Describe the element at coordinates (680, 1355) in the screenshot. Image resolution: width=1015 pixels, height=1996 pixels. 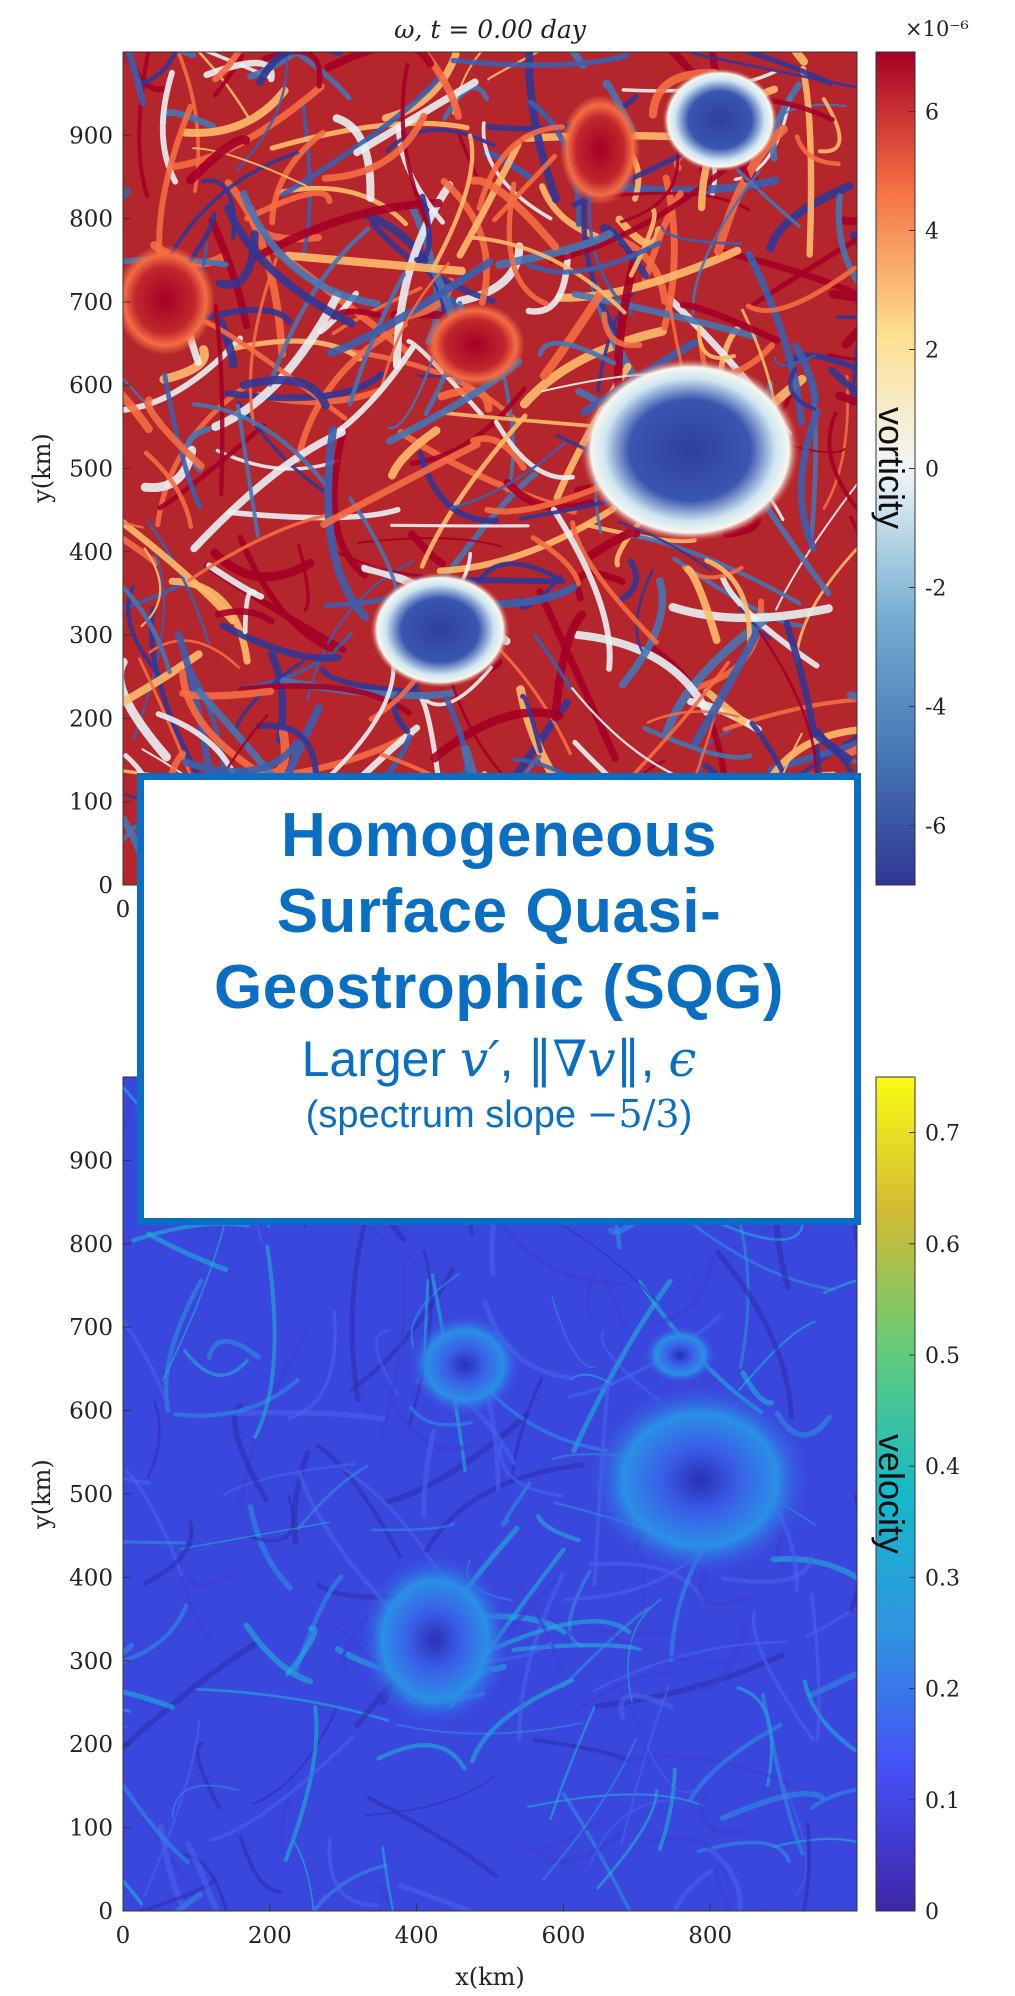
I see `vel-eddy-small` at that location.